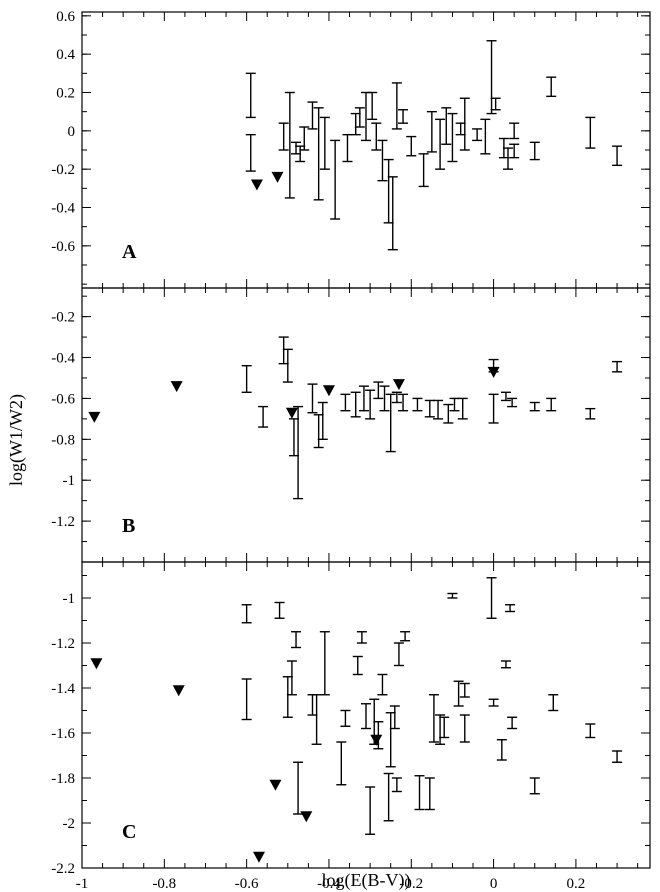 The width and height of the screenshot is (660, 892). Describe the element at coordinates (129, 832) in the screenshot. I see `panel-label: C` at that location.